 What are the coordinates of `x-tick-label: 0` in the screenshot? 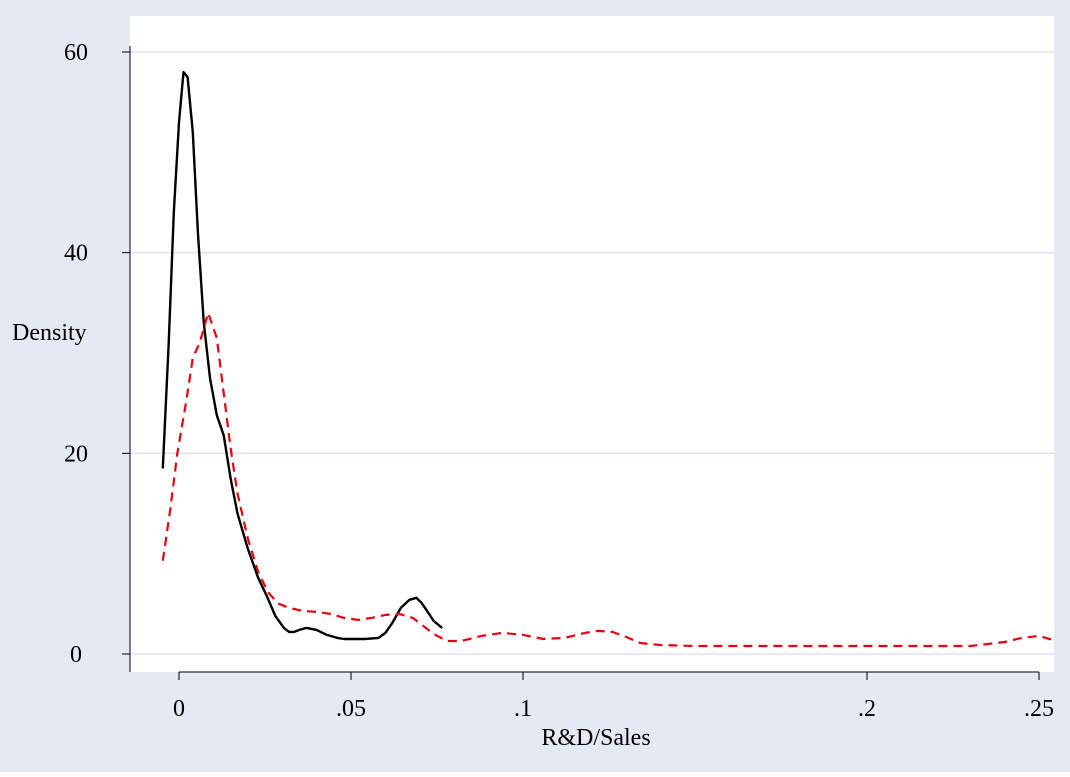 It's located at (179, 709).